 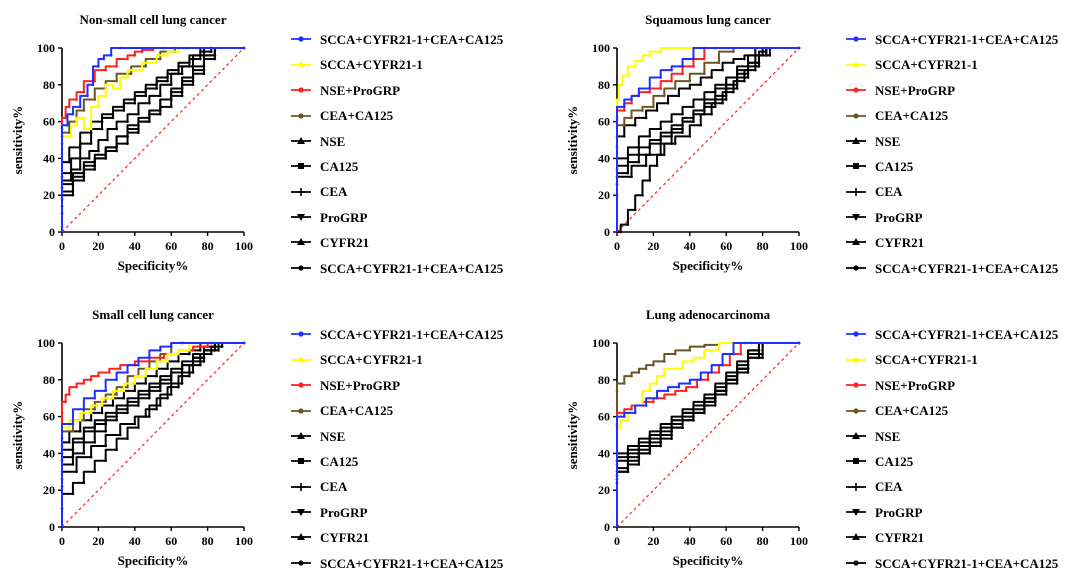 What do you see at coordinates (968, 358) in the screenshot?
I see `legend-item: SCCA+CYFR21-1` at bounding box center [968, 358].